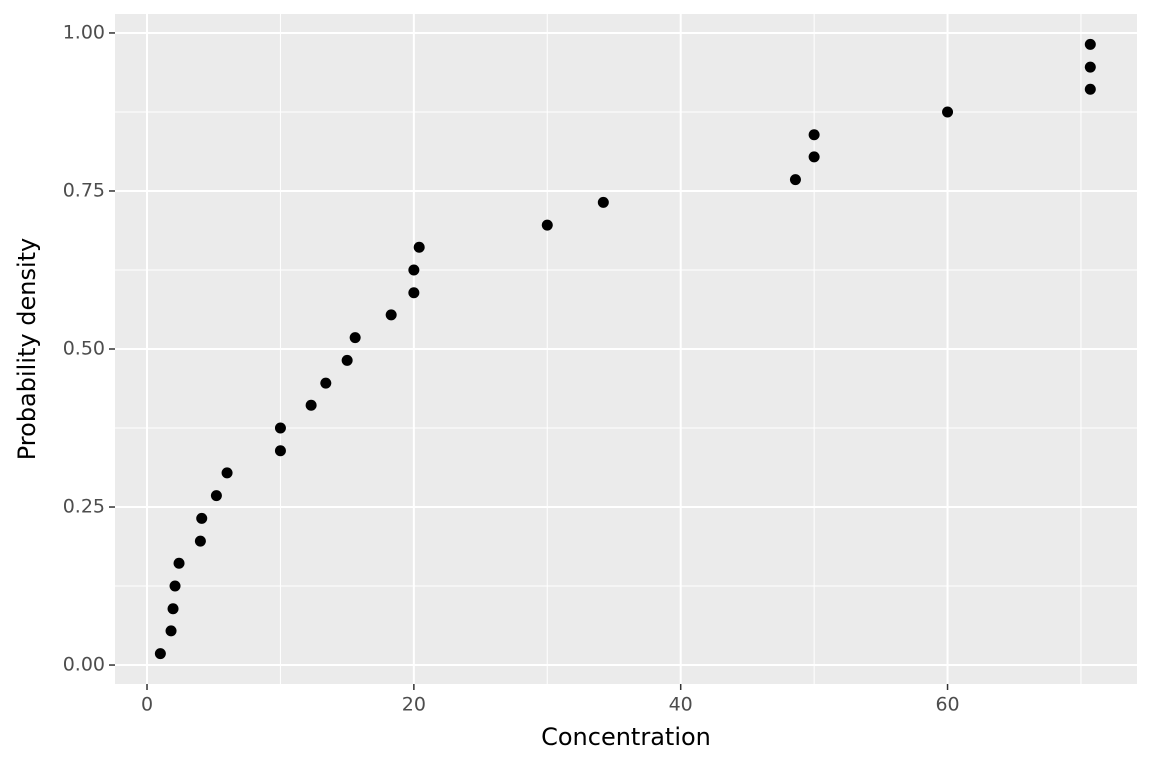 The height and width of the screenshot is (768, 1152). What do you see at coordinates (27, 349) in the screenshot?
I see `y-axis-title: Probability density` at bounding box center [27, 349].